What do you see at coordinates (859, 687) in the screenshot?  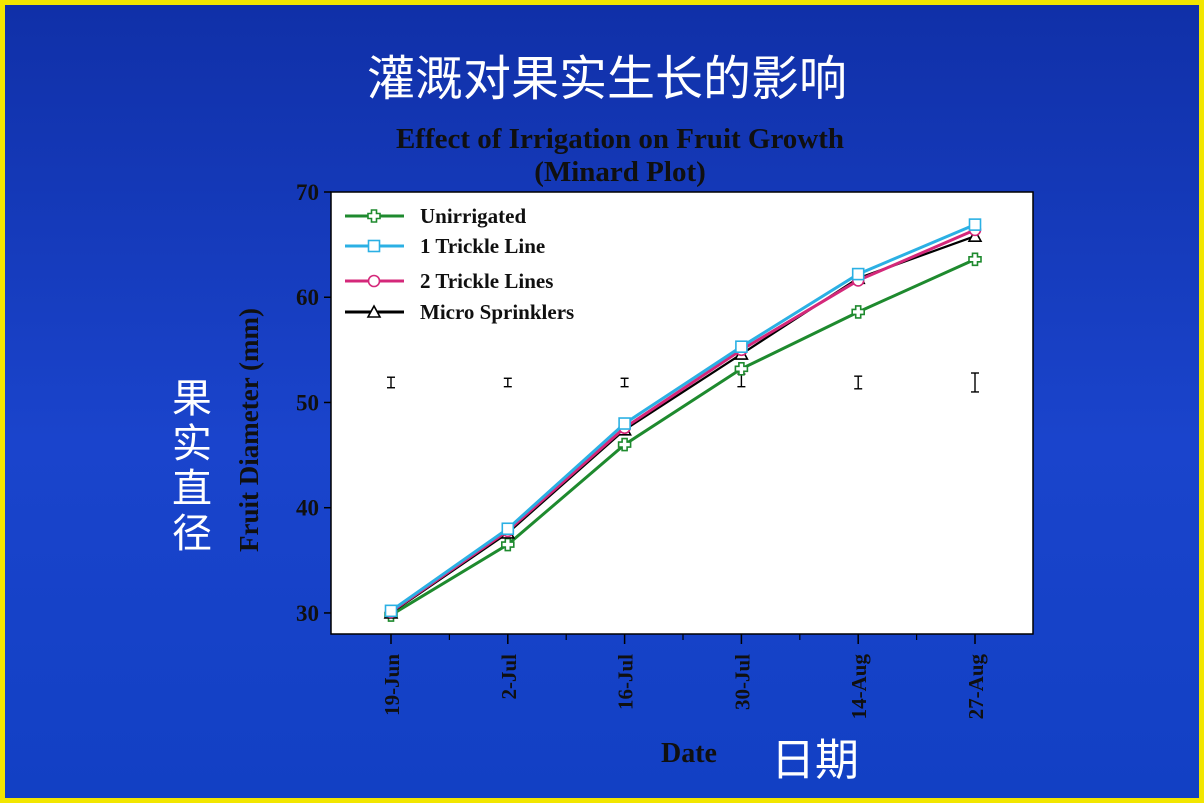 I see `x-tick-label-4: 14-Aug` at bounding box center [859, 687].